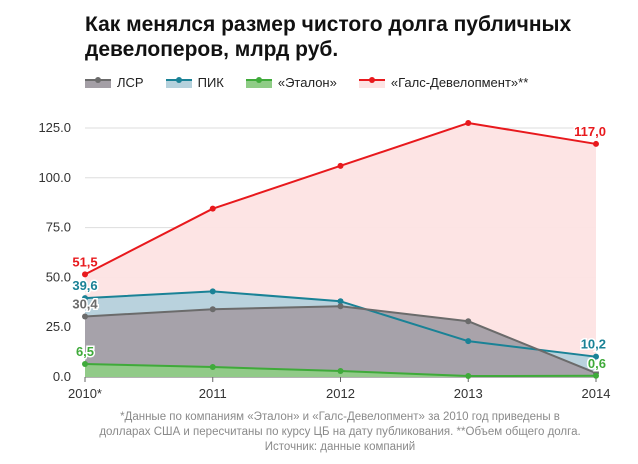 This screenshot has width=638, height=464. What do you see at coordinates (340, 393) in the screenshot?
I see `x-tick-label: 2012` at bounding box center [340, 393].